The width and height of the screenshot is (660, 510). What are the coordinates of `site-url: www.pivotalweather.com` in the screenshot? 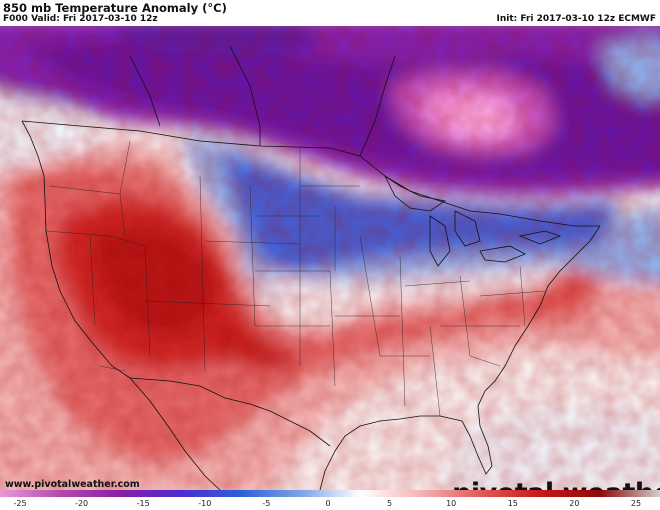 It's located at (72, 484).